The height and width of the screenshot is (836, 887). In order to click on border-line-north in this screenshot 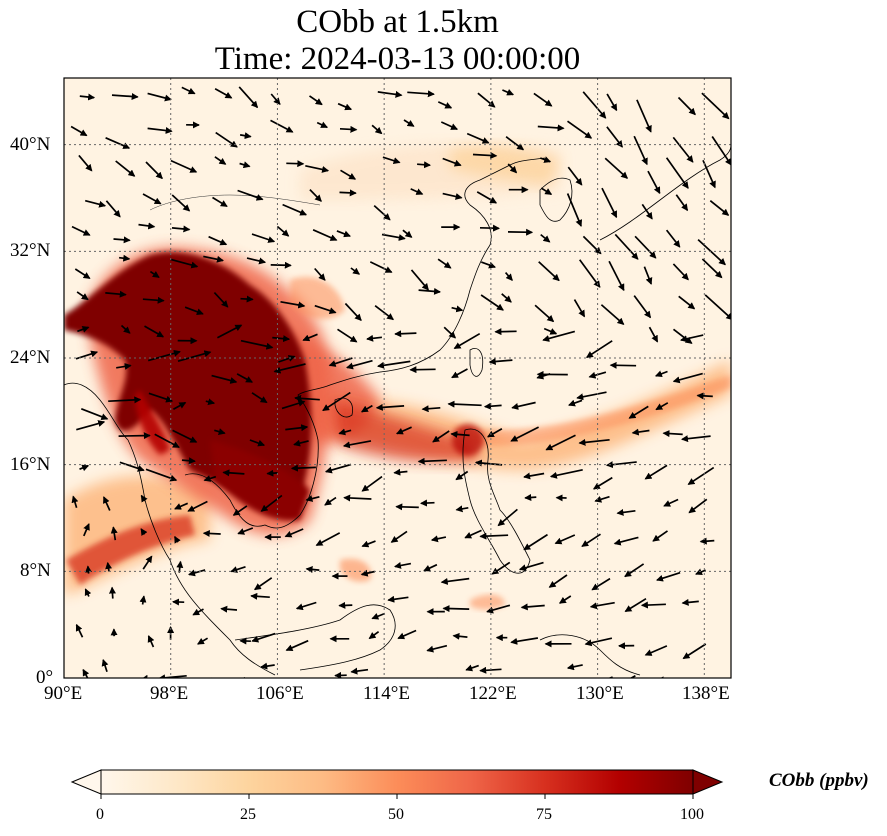, I will do `click(235, 202)`.